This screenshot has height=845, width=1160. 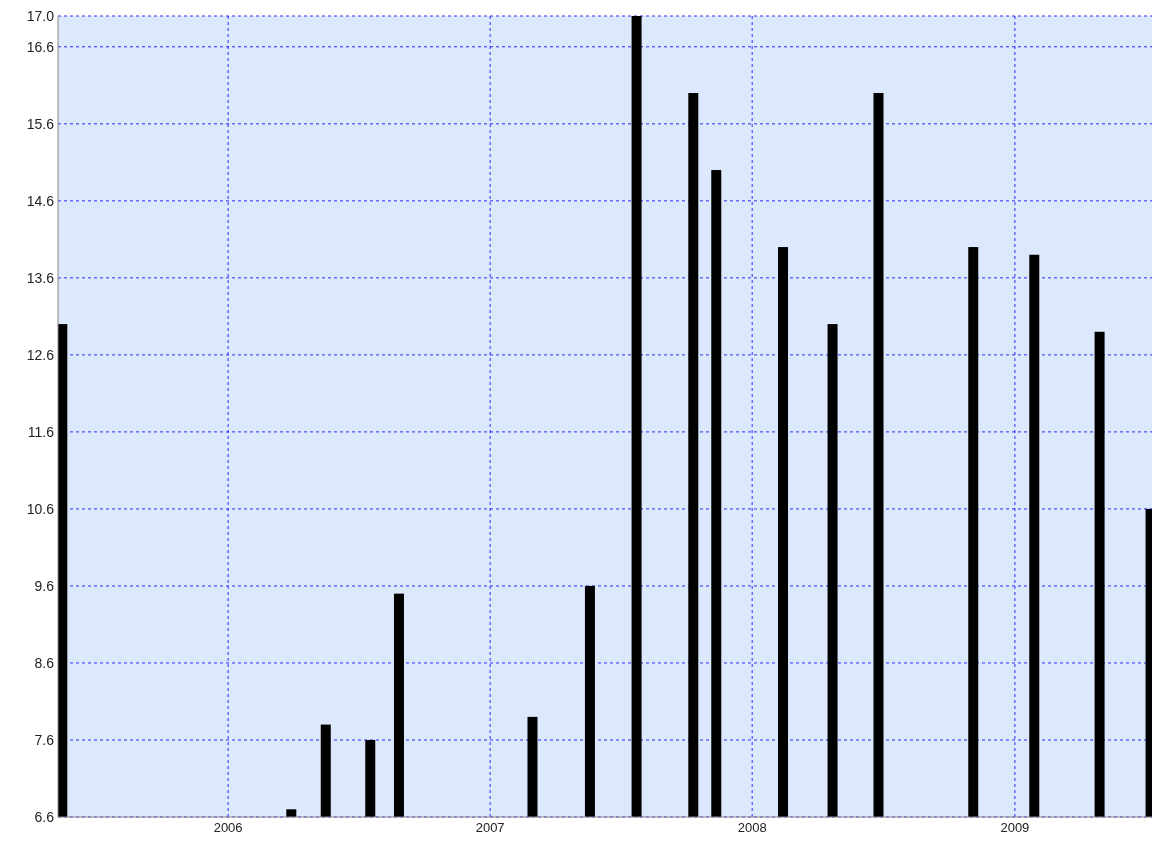 What do you see at coordinates (44, 585) in the screenshot?
I see `y-tick-label: 9.6` at bounding box center [44, 585].